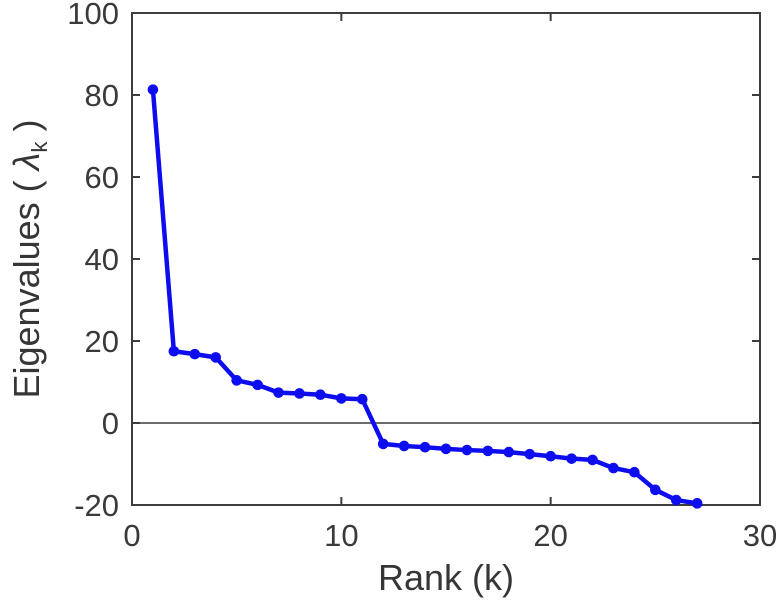 The width and height of the screenshot is (782, 600). What do you see at coordinates (93, 15) in the screenshot?
I see `y-tick-label: 100` at bounding box center [93, 15].